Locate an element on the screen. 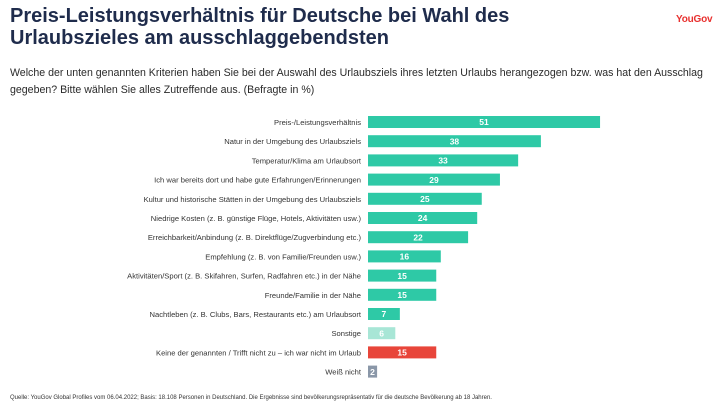  data-label: 33 is located at coordinates (443, 161).